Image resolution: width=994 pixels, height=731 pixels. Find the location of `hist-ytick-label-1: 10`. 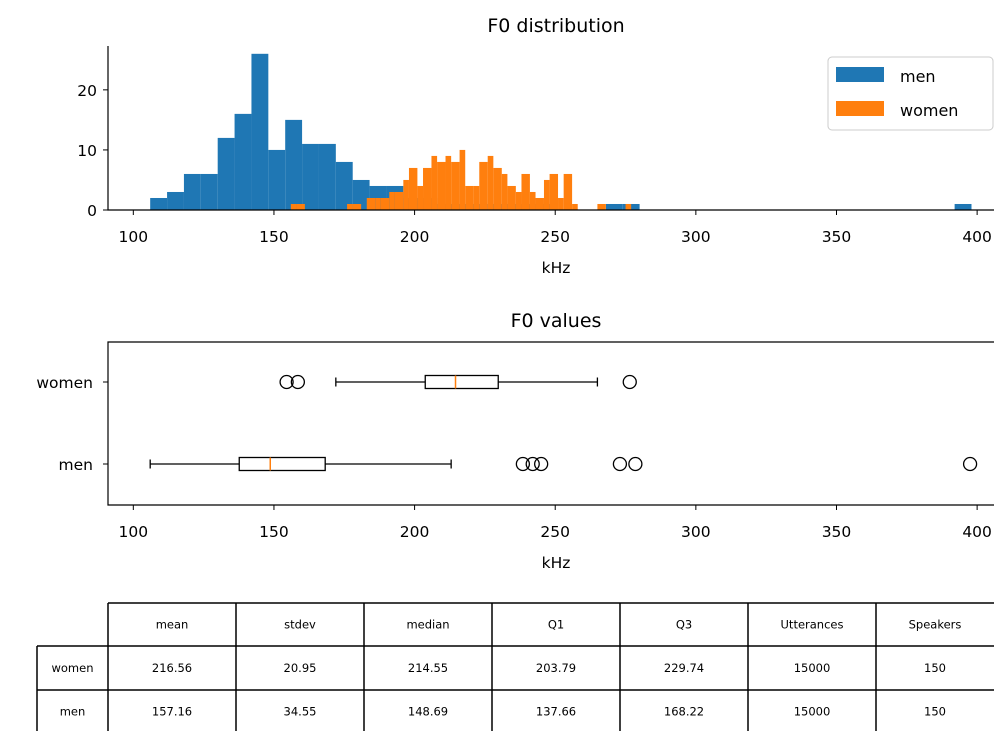

hist-ytick-label-1: 10 is located at coordinates (87, 151).